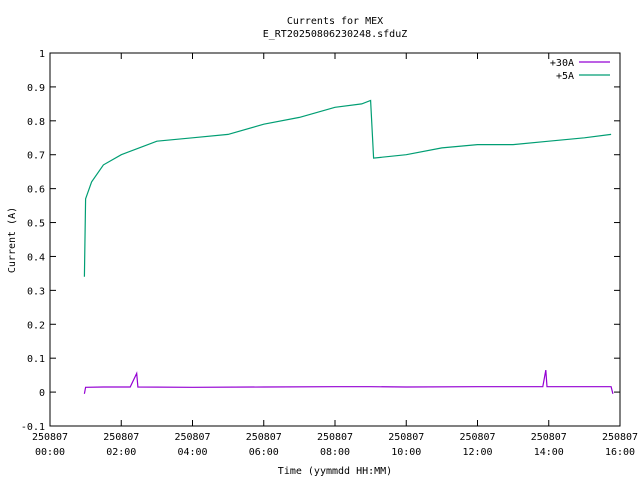 The height and width of the screenshot is (480, 640). I want to click on y-axis-label: Current (A), so click(12, 240).